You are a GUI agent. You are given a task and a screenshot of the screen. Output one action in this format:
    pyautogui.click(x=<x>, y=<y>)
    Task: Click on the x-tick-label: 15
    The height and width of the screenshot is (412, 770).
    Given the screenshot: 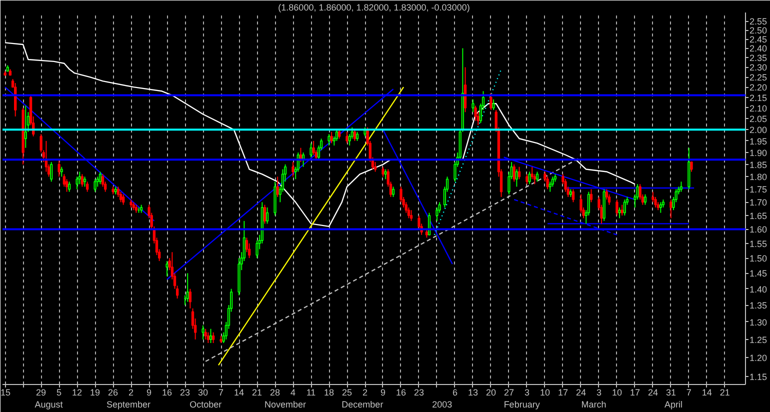 What is the action you would take?
    pyautogui.click(x=5, y=393)
    